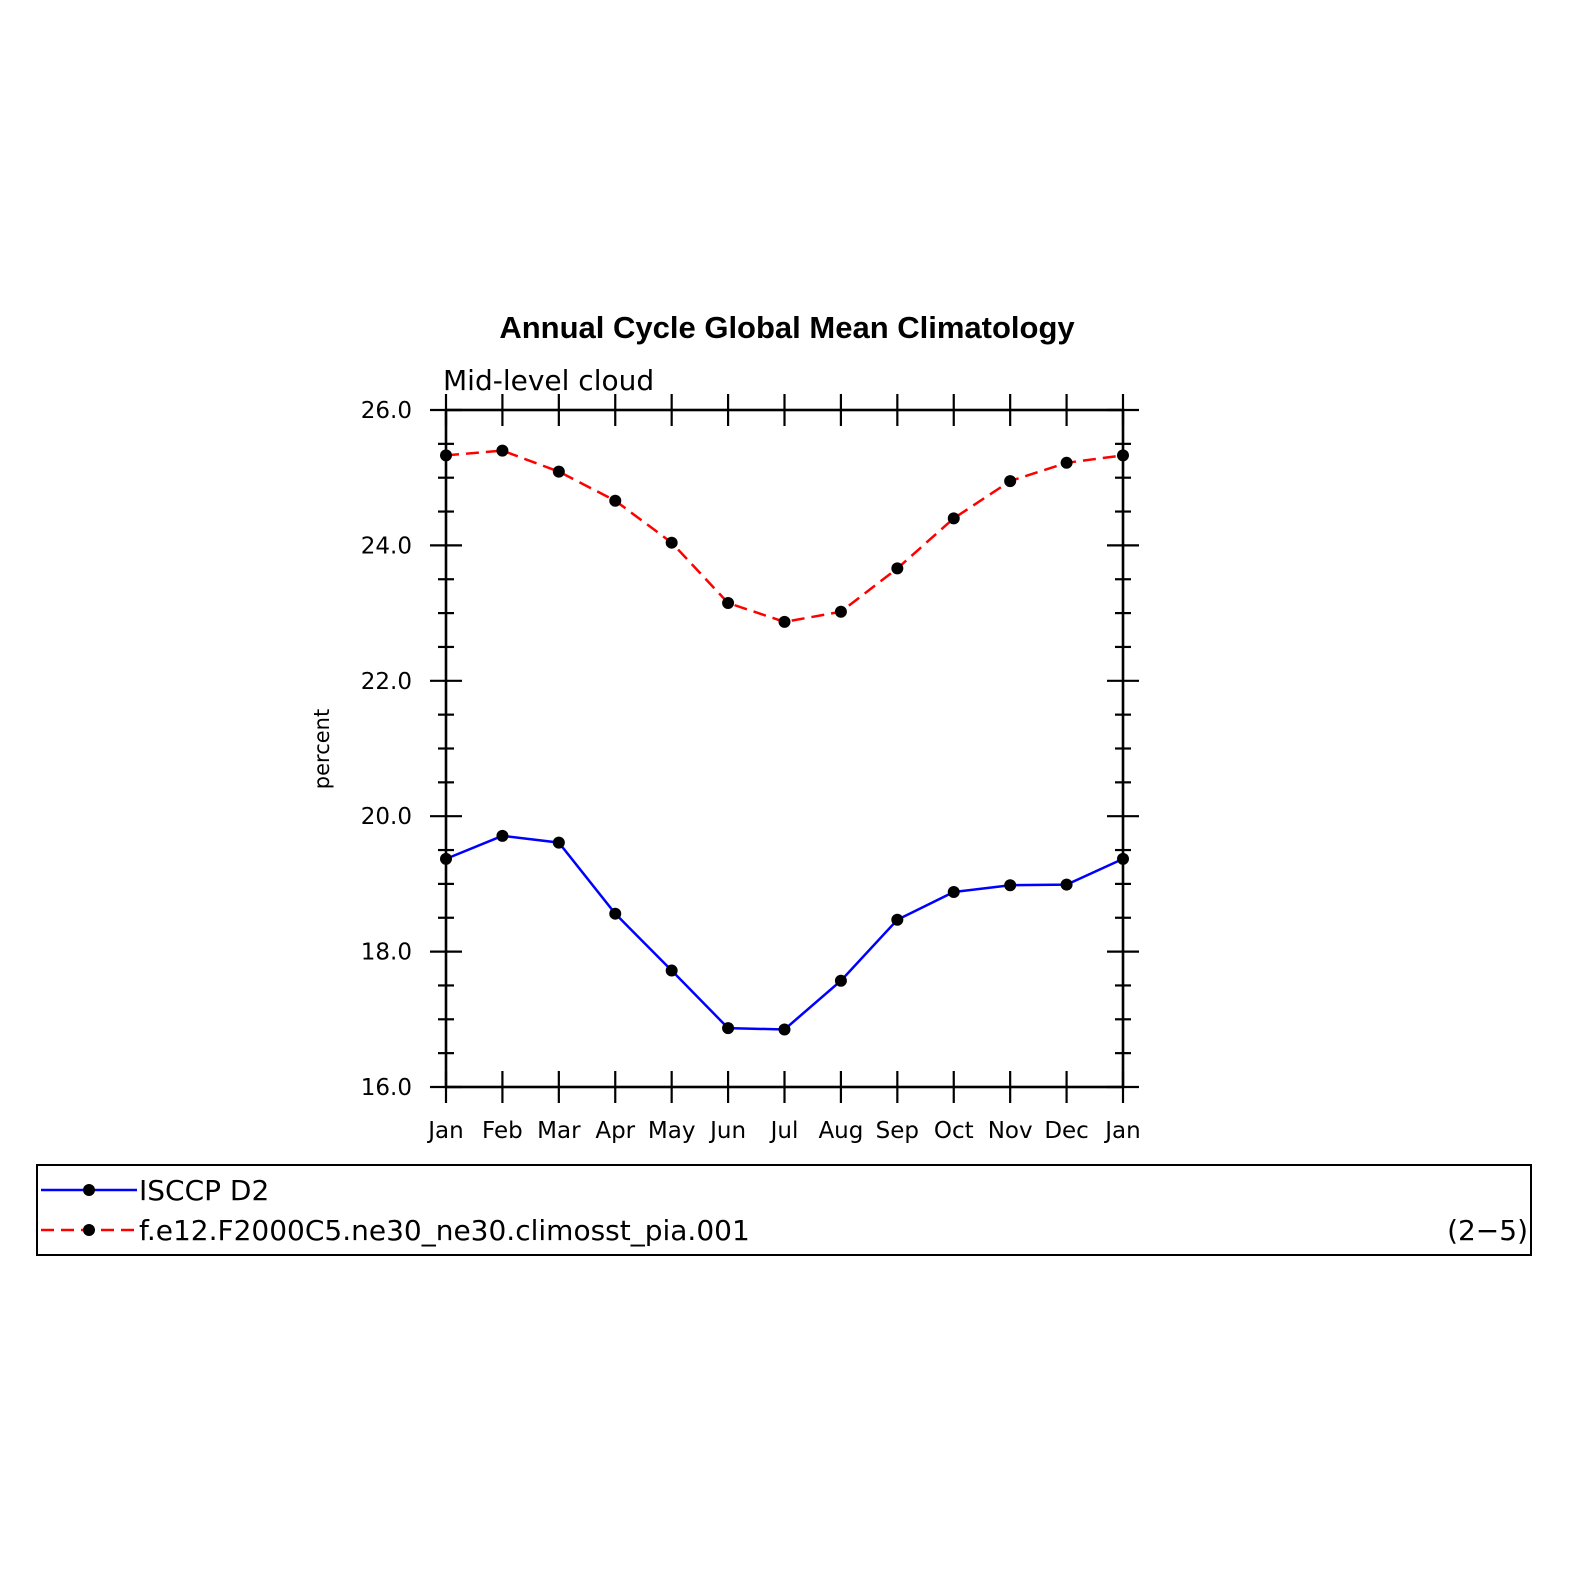  What do you see at coordinates (444, 1230) in the screenshot?
I see `legend-label: f.e12.F2000C5.ne30_ne30.climosst_pia.001` at bounding box center [444, 1230].